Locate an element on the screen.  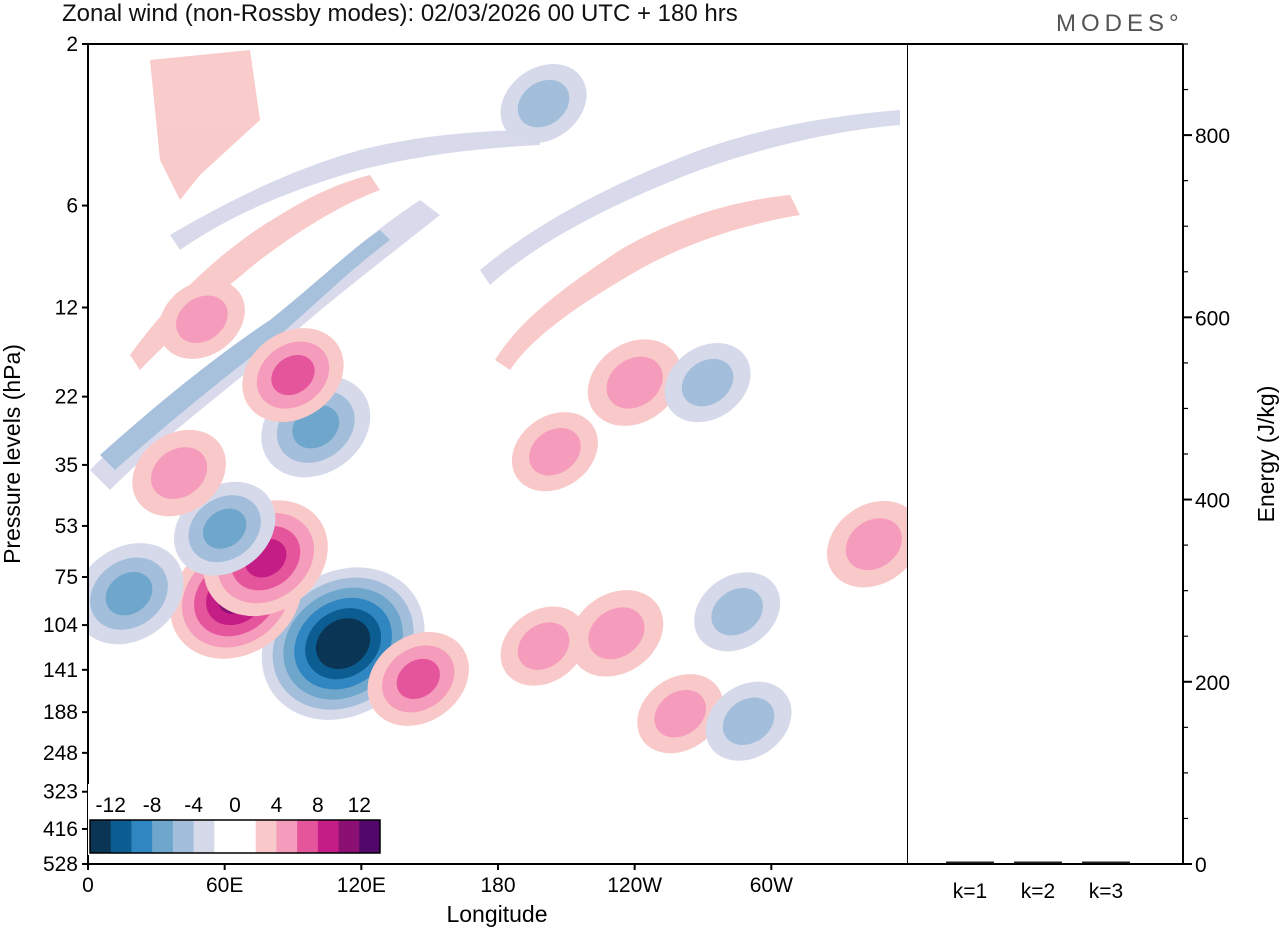
energy-tick-label: 400 is located at coordinates (1212, 501).